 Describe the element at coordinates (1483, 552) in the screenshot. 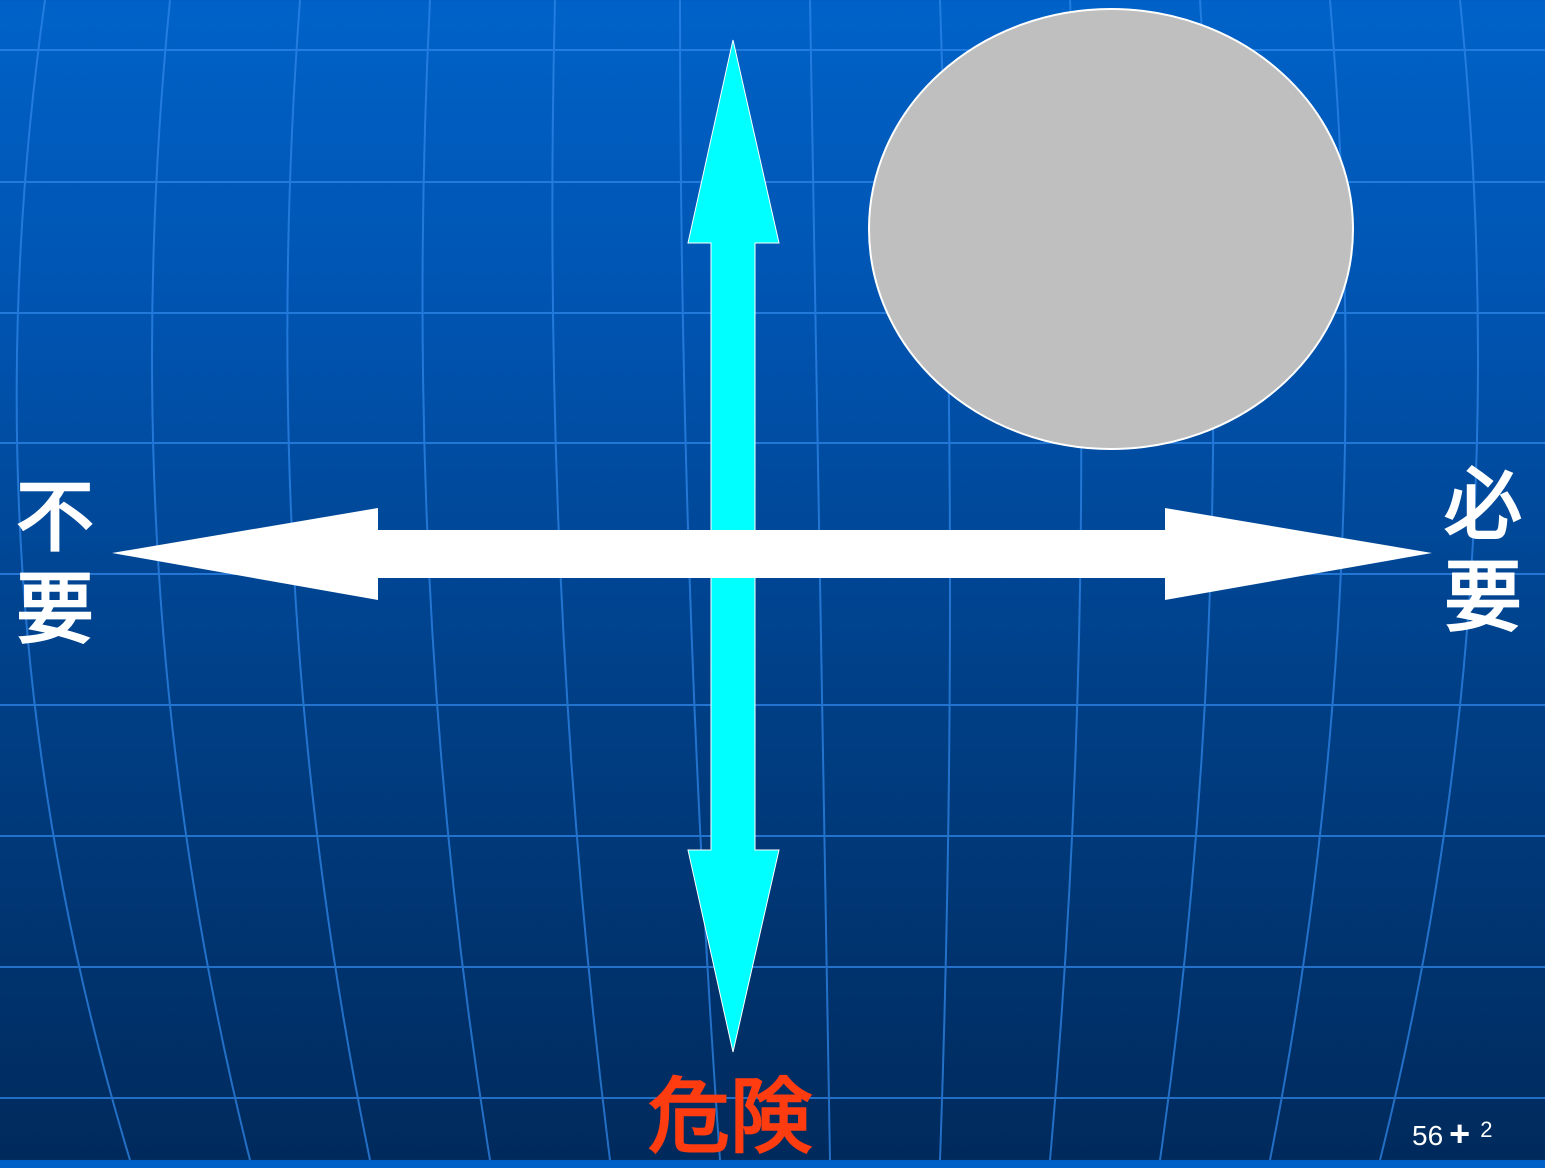

I see `label-necessary: 必 要` at that location.